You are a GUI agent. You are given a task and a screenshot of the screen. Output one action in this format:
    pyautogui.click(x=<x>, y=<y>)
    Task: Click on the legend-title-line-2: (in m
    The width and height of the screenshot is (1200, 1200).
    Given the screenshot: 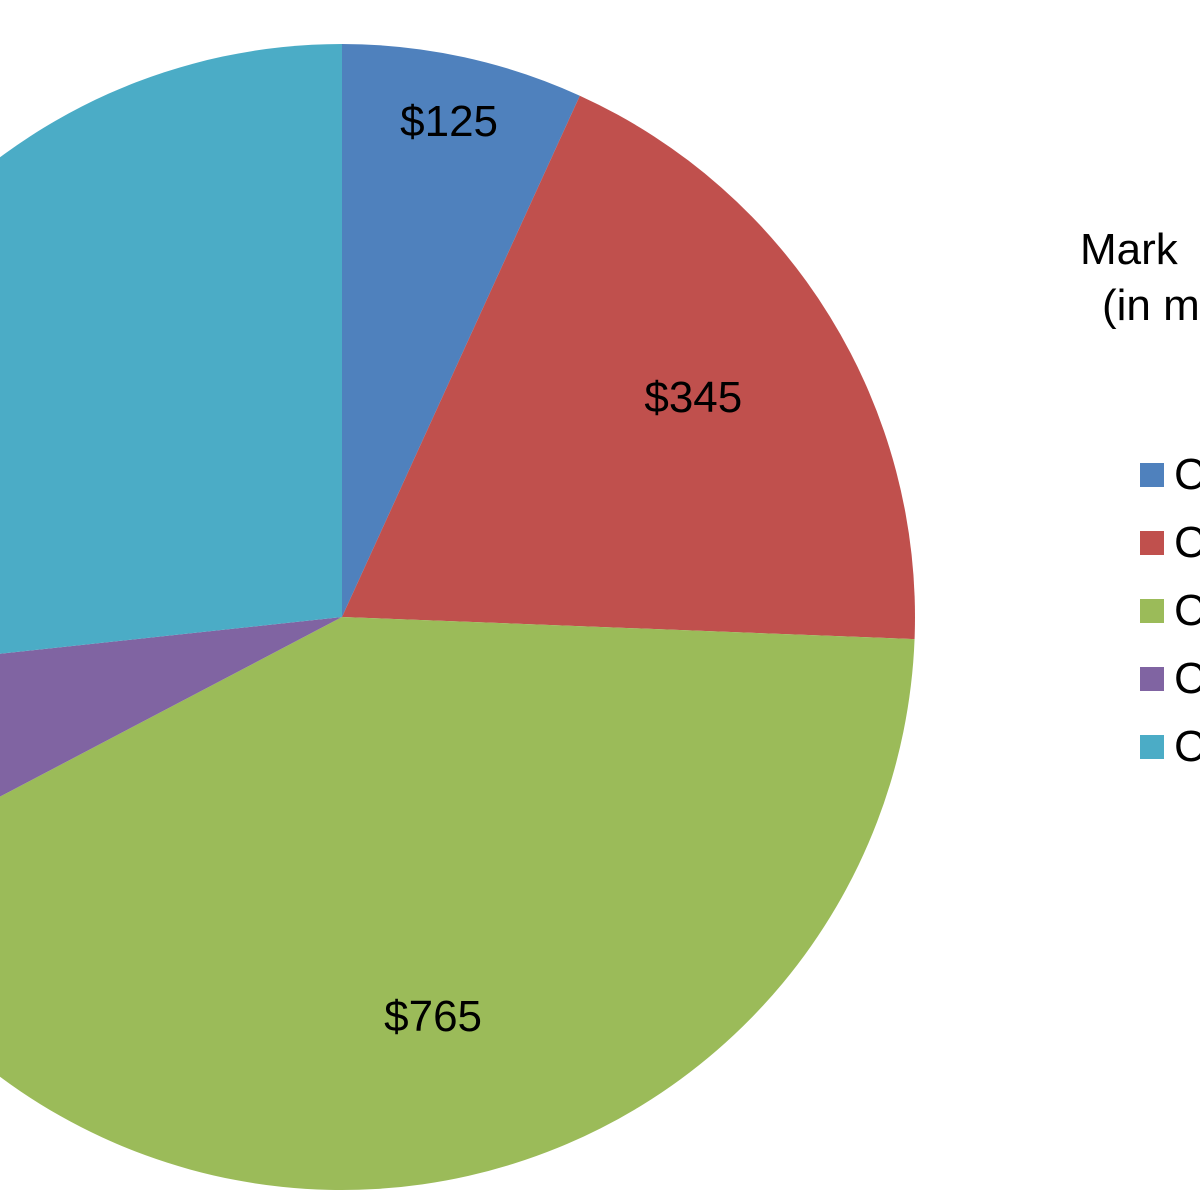 What is the action you would take?
    pyautogui.click(x=1151, y=305)
    